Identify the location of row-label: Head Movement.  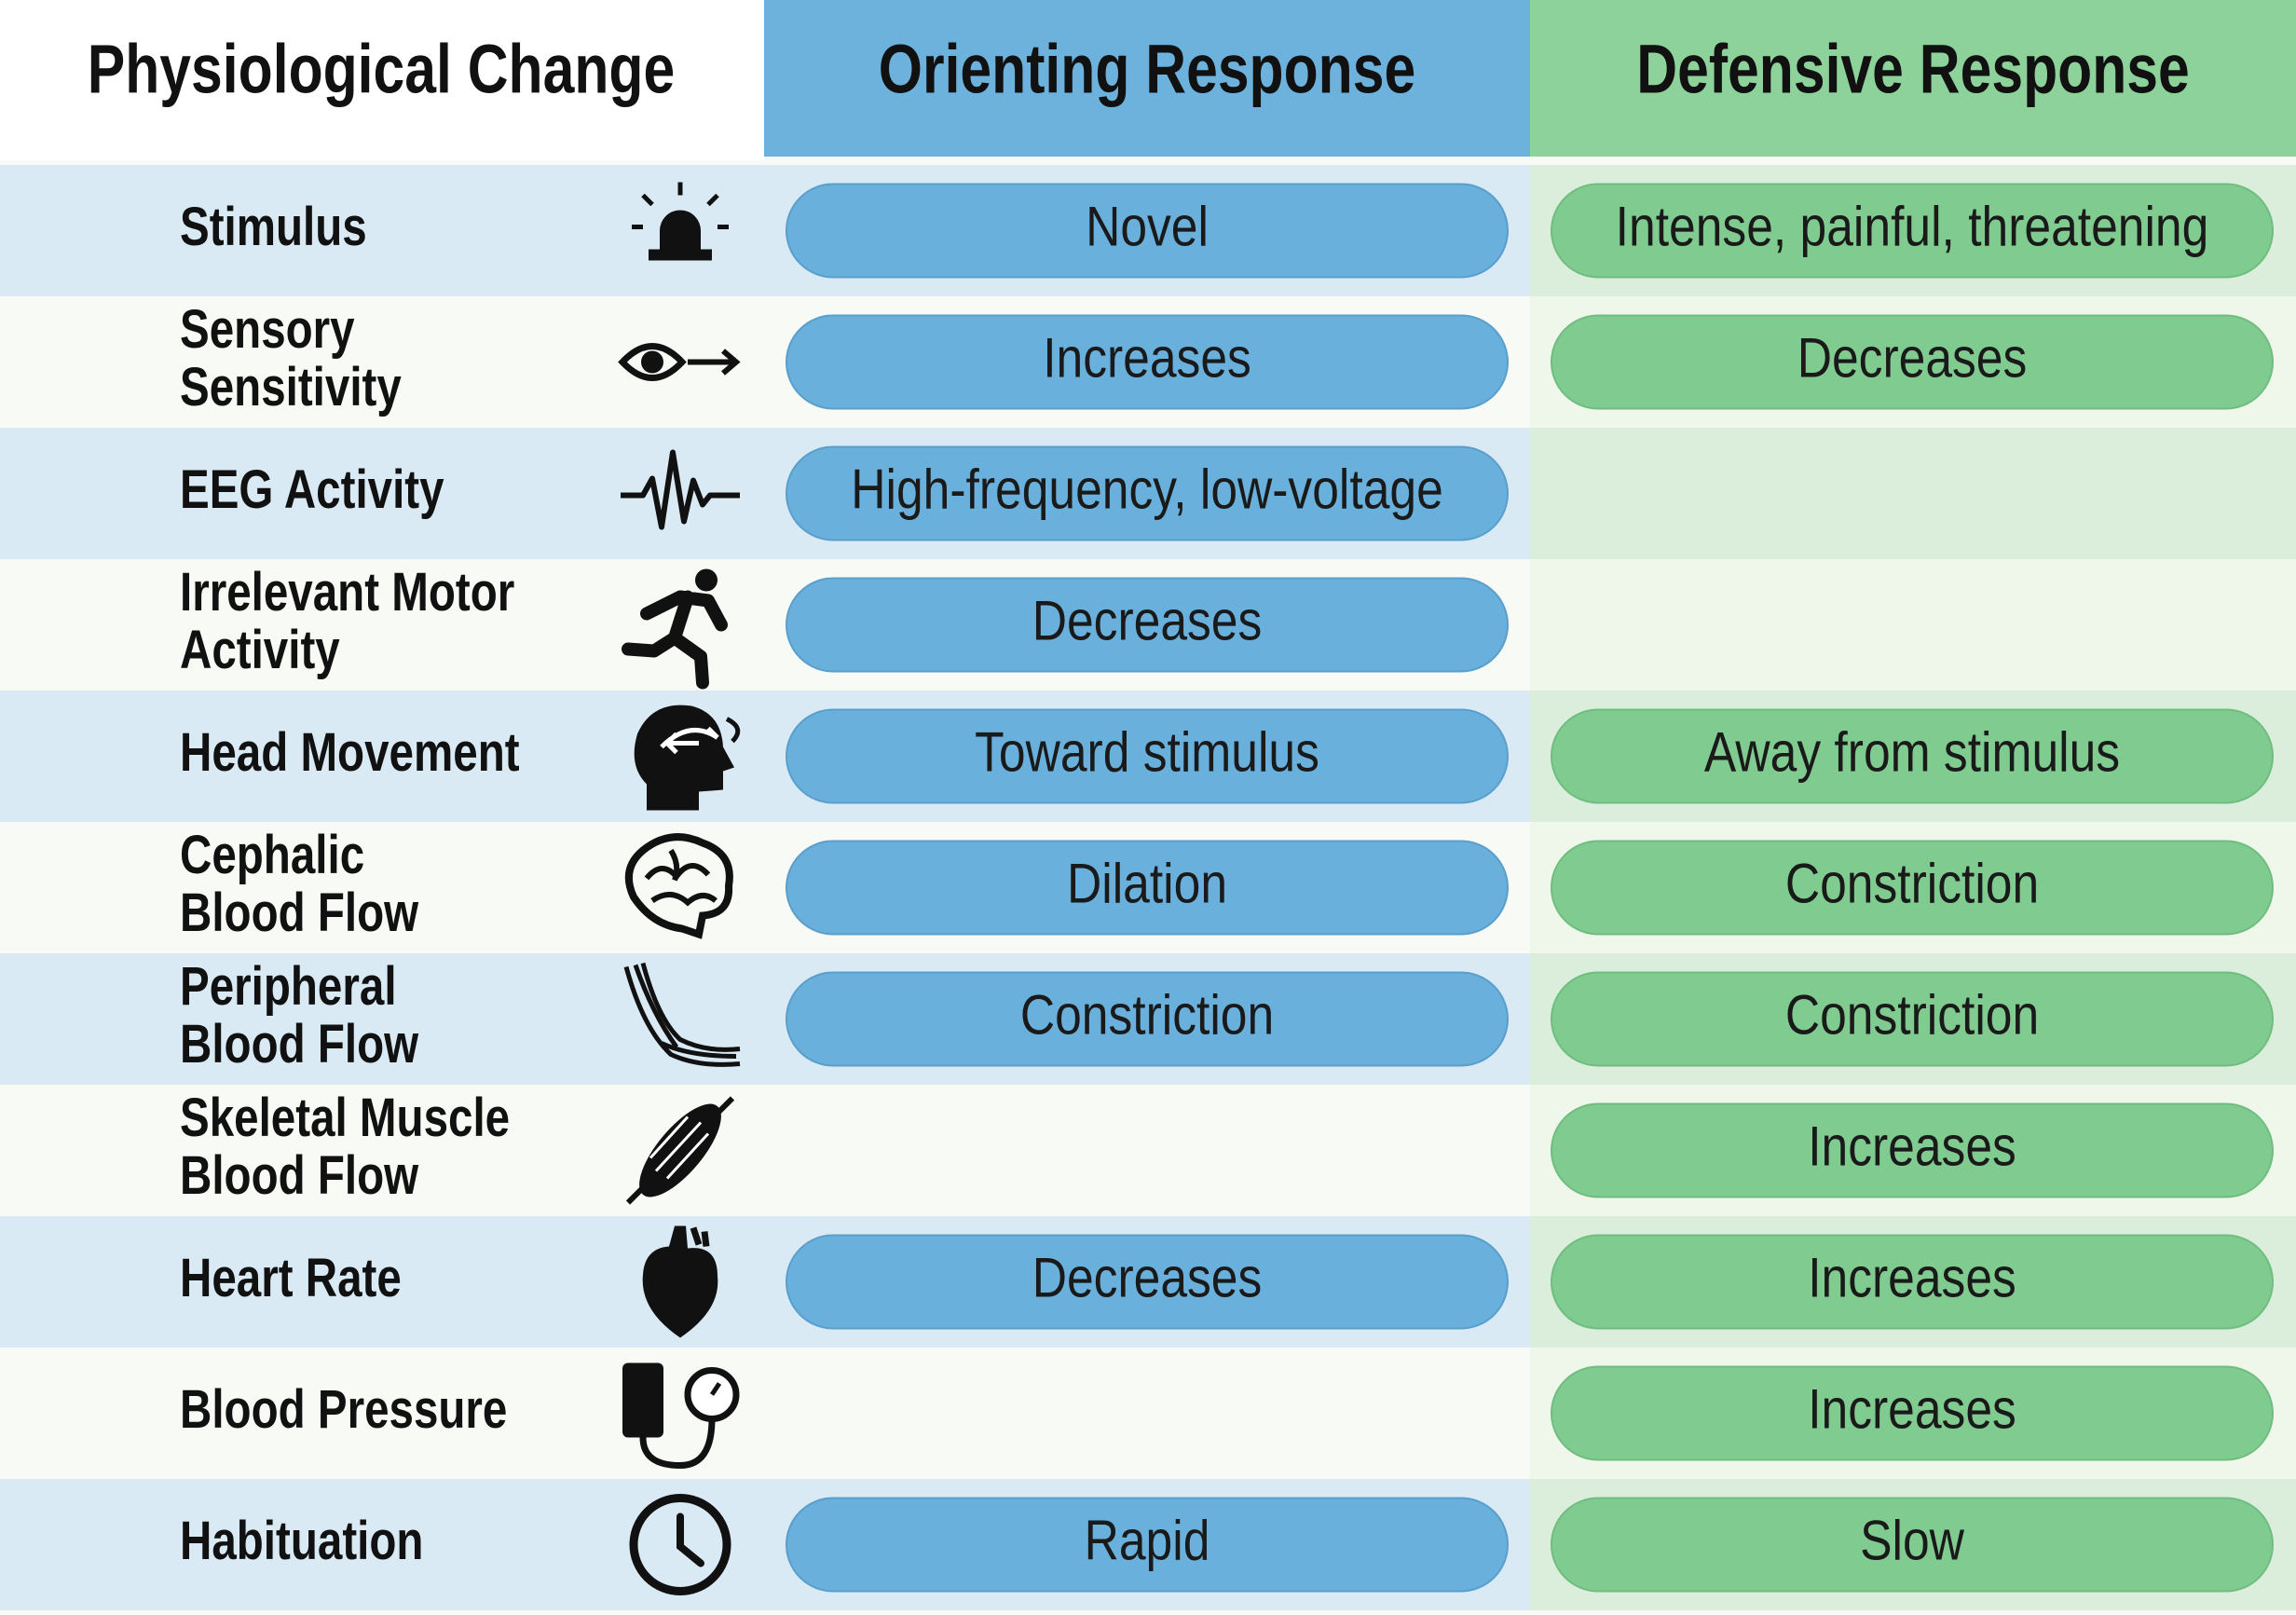
(350, 752).